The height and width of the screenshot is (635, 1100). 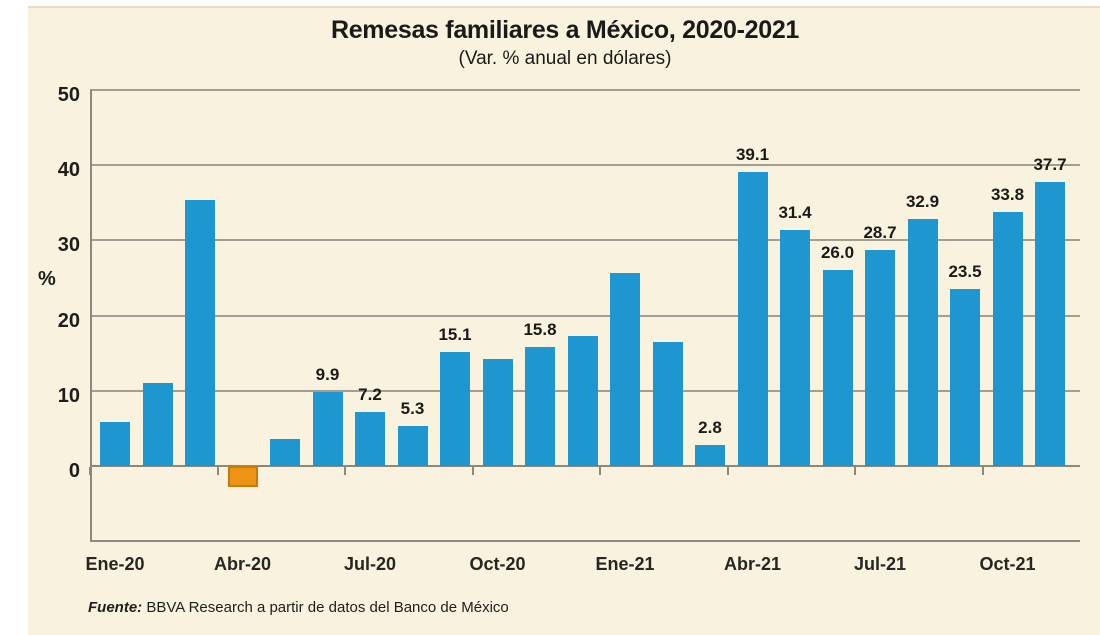 I want to click on bar-value-label: 26.0, so click(x=837, y=253).